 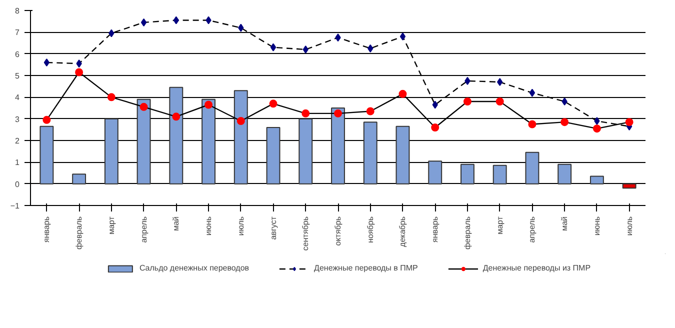 I want to click on y-tick-label: 1, so click(x=17, y=163).